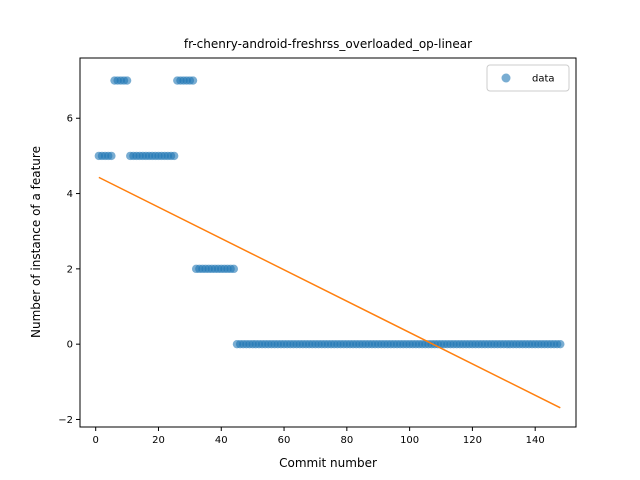  Describe the element at coordinates (506, 78) in the screenshot. I see `legend-marker-data` at that location.